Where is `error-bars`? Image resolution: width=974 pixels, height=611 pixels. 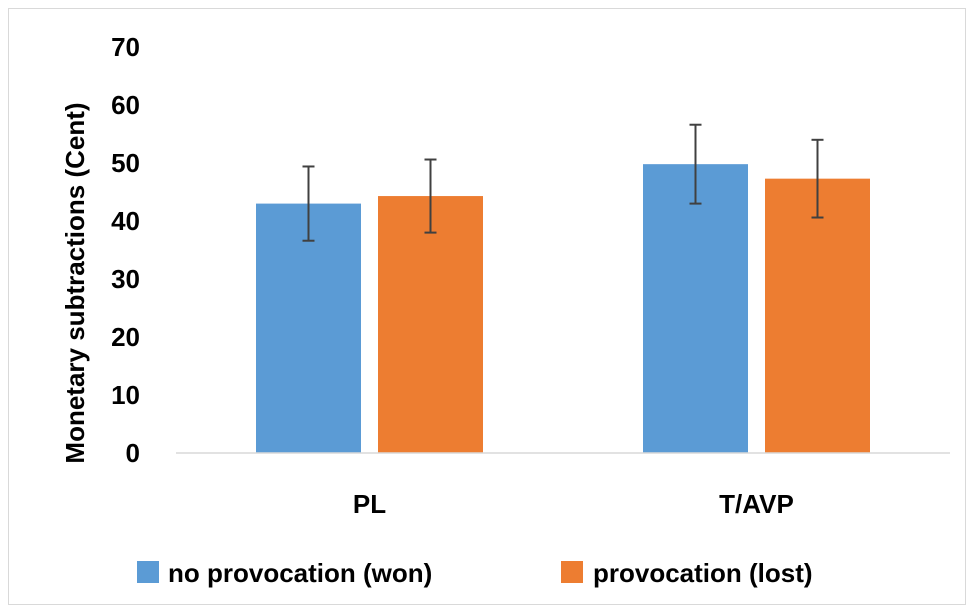
error-bars is located at coordinates (563, 182).